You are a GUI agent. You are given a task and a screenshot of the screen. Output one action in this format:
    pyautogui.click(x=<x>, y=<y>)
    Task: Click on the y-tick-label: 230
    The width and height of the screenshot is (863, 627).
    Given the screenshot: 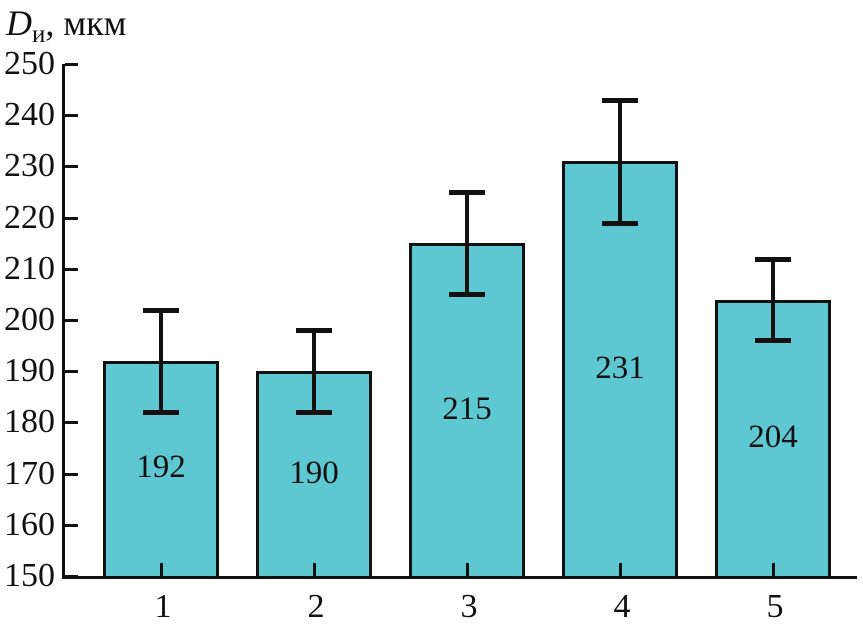 What is the action you would take?
    pyautogui.click(x=29, y=166)
    